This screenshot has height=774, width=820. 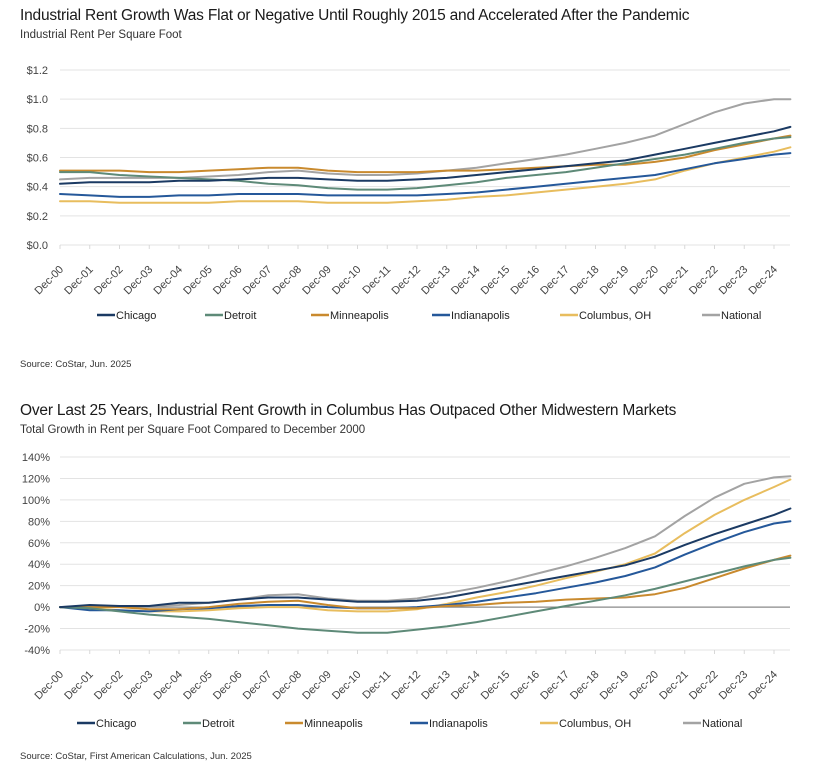 I want to click on x-tick-label: Dec-05, so click(x=198, y=686).